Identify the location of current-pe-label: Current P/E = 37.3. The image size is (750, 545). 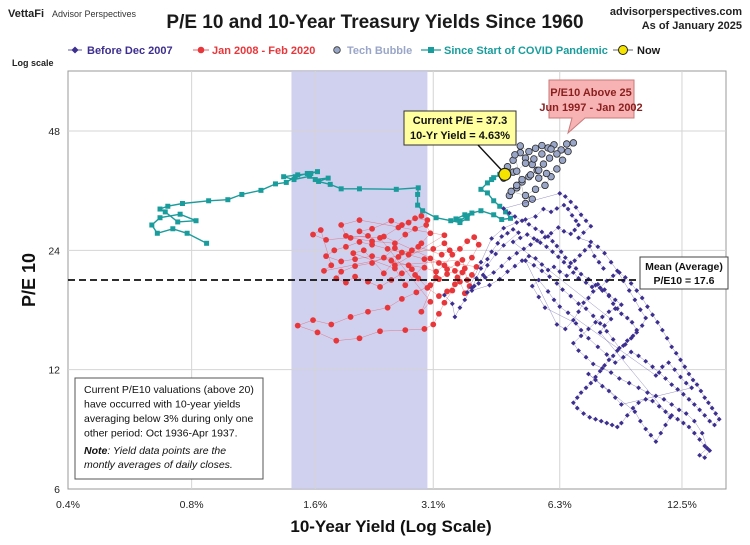
(460, 121).